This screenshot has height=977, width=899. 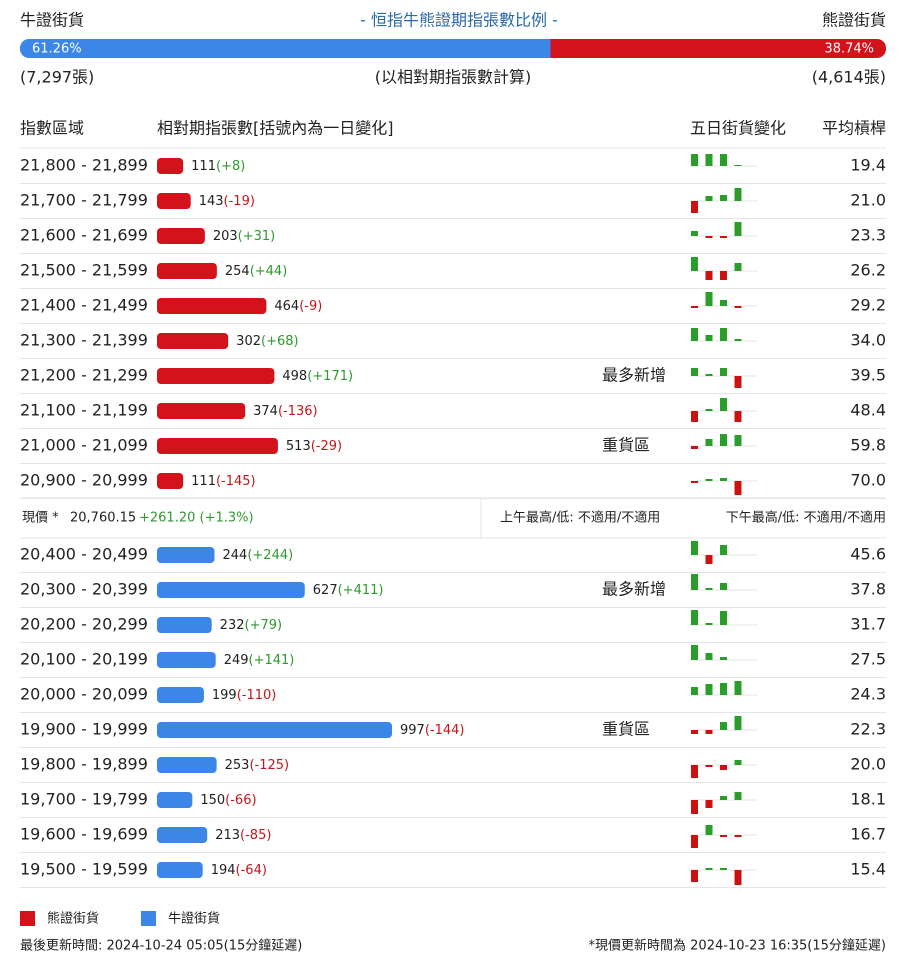 What do you see at coordinates (267, 341) in the screenshot?
I see `count-label: 302(+68)` at bounding box center [267, 341].